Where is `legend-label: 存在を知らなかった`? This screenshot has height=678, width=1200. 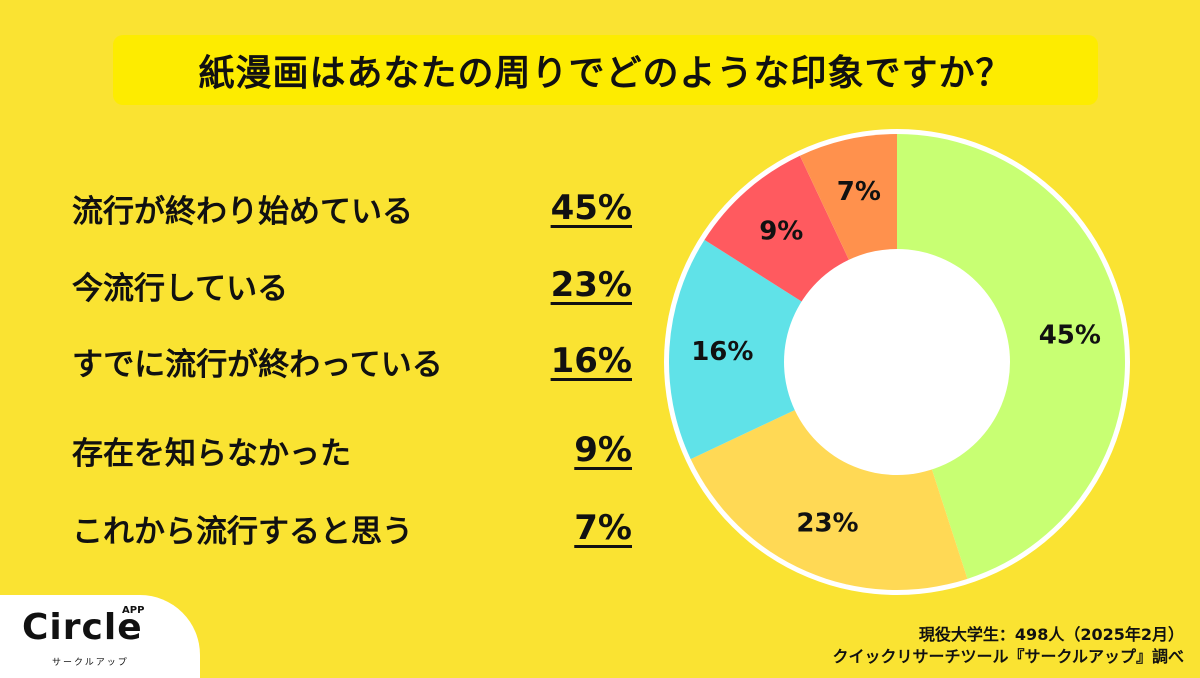
legend-label: 存在を知らなかった is located at coordinates (211, 453).